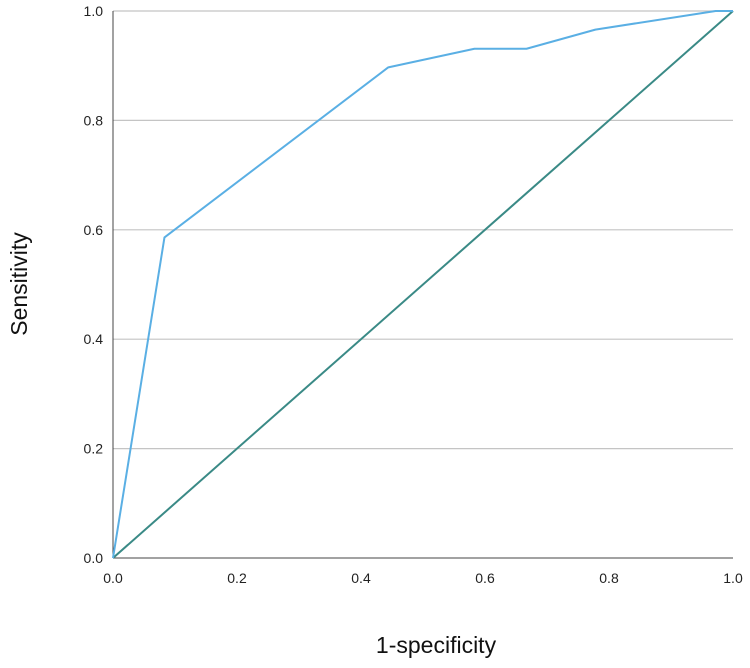 The height and width of the screenshot is (668, 750). I want to click on y-tick-label: 0.2, so click(94, 449).